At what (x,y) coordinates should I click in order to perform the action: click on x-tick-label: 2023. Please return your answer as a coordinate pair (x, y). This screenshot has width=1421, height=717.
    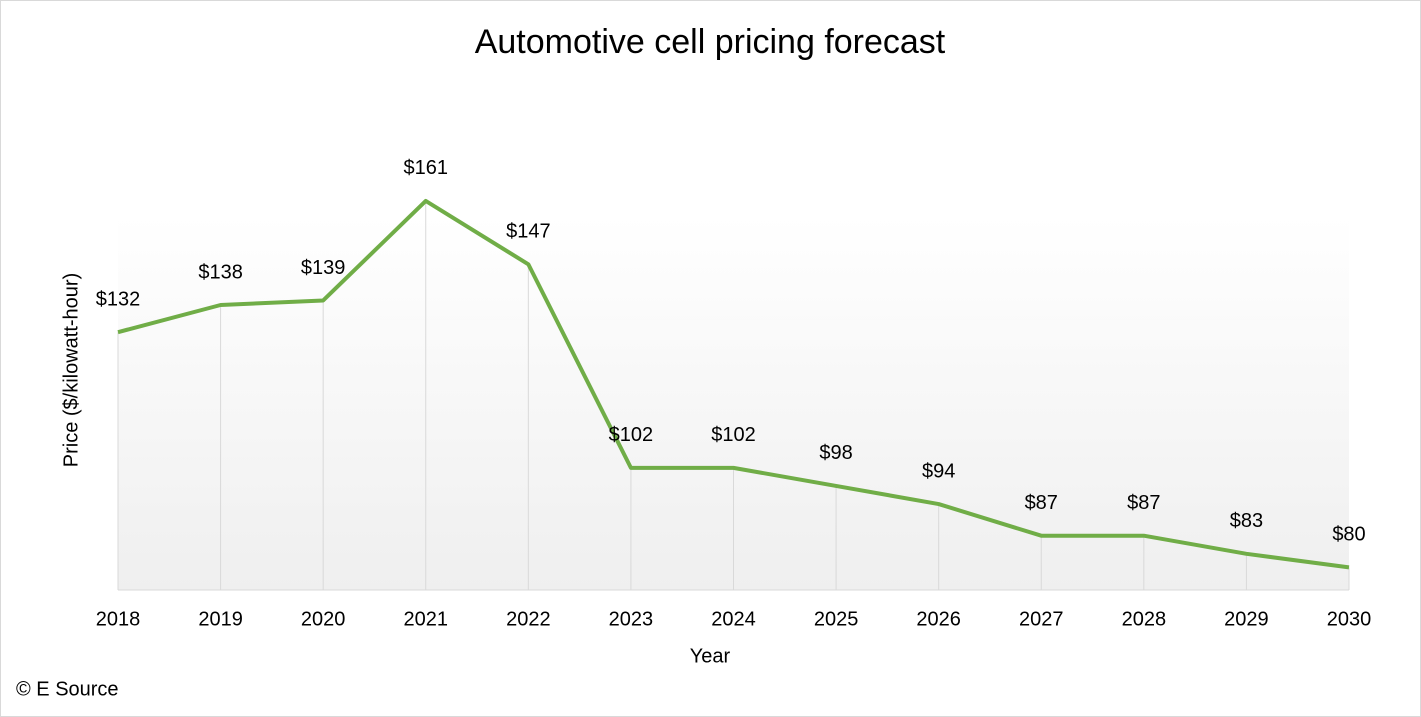
    Looking at the image, I should click on (631, 619).